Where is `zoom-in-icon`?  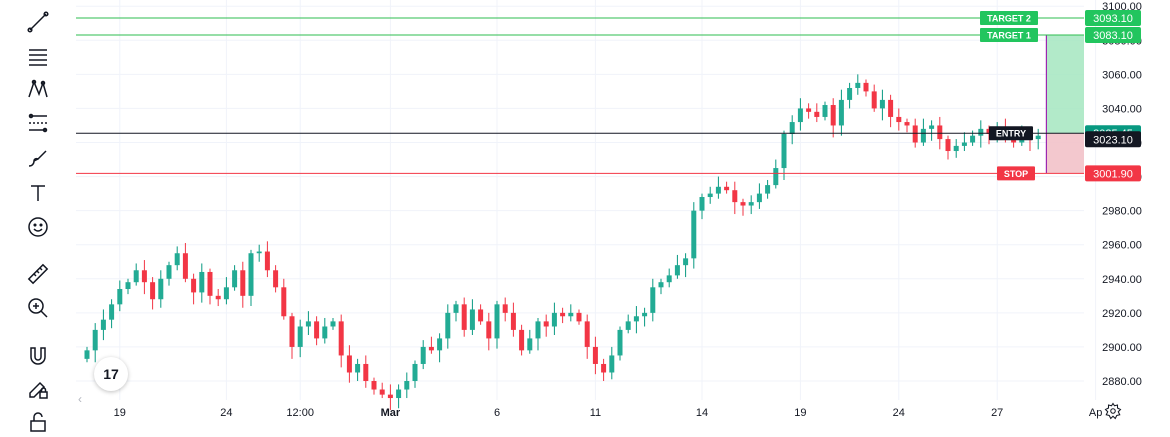 zoom-in-icon is located at coordinates (38, 308).